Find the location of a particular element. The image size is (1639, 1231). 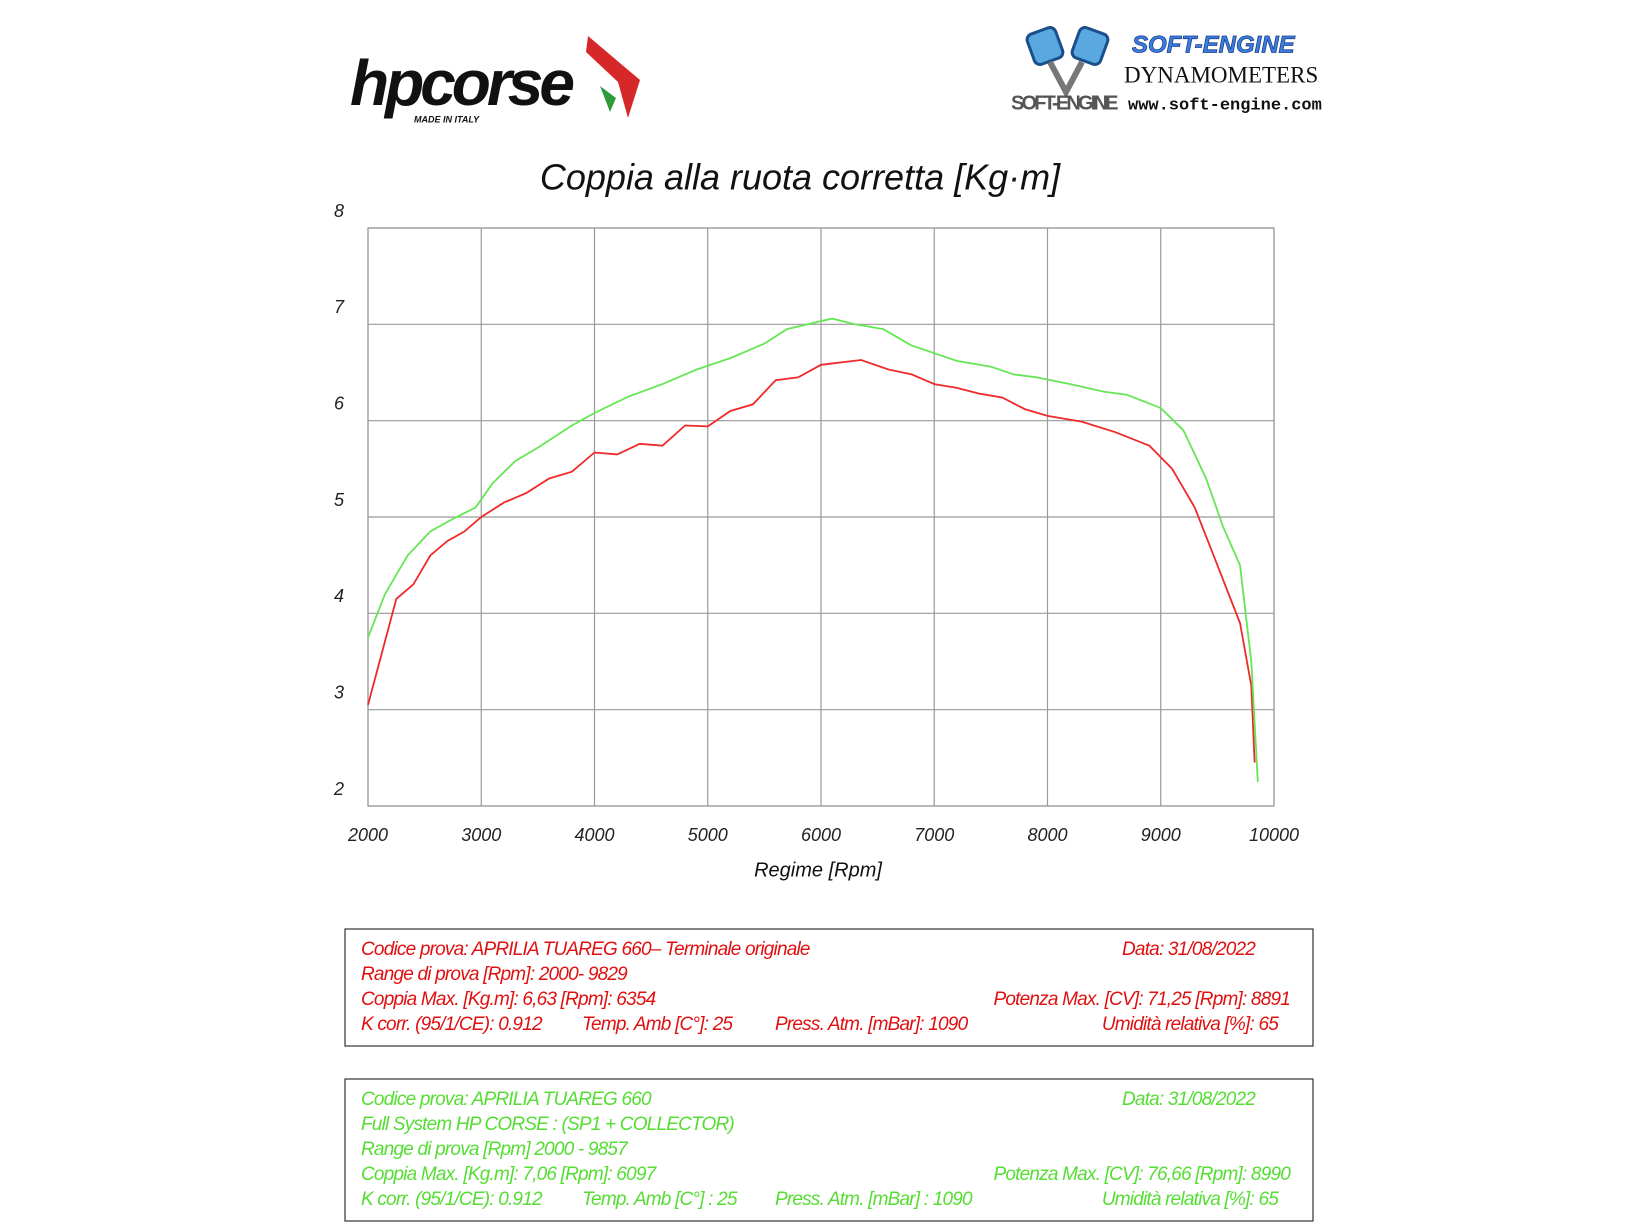

info-text: Range di prova [Rpm]: 2000- 9829 is located at coordinates (494, 974).